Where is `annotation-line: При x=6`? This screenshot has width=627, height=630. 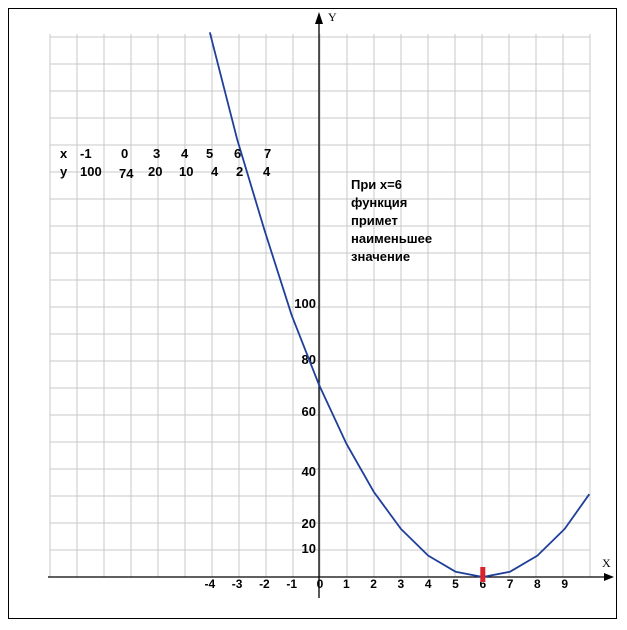
annotation-line: При x=6 is located at coordinates (376, 184).